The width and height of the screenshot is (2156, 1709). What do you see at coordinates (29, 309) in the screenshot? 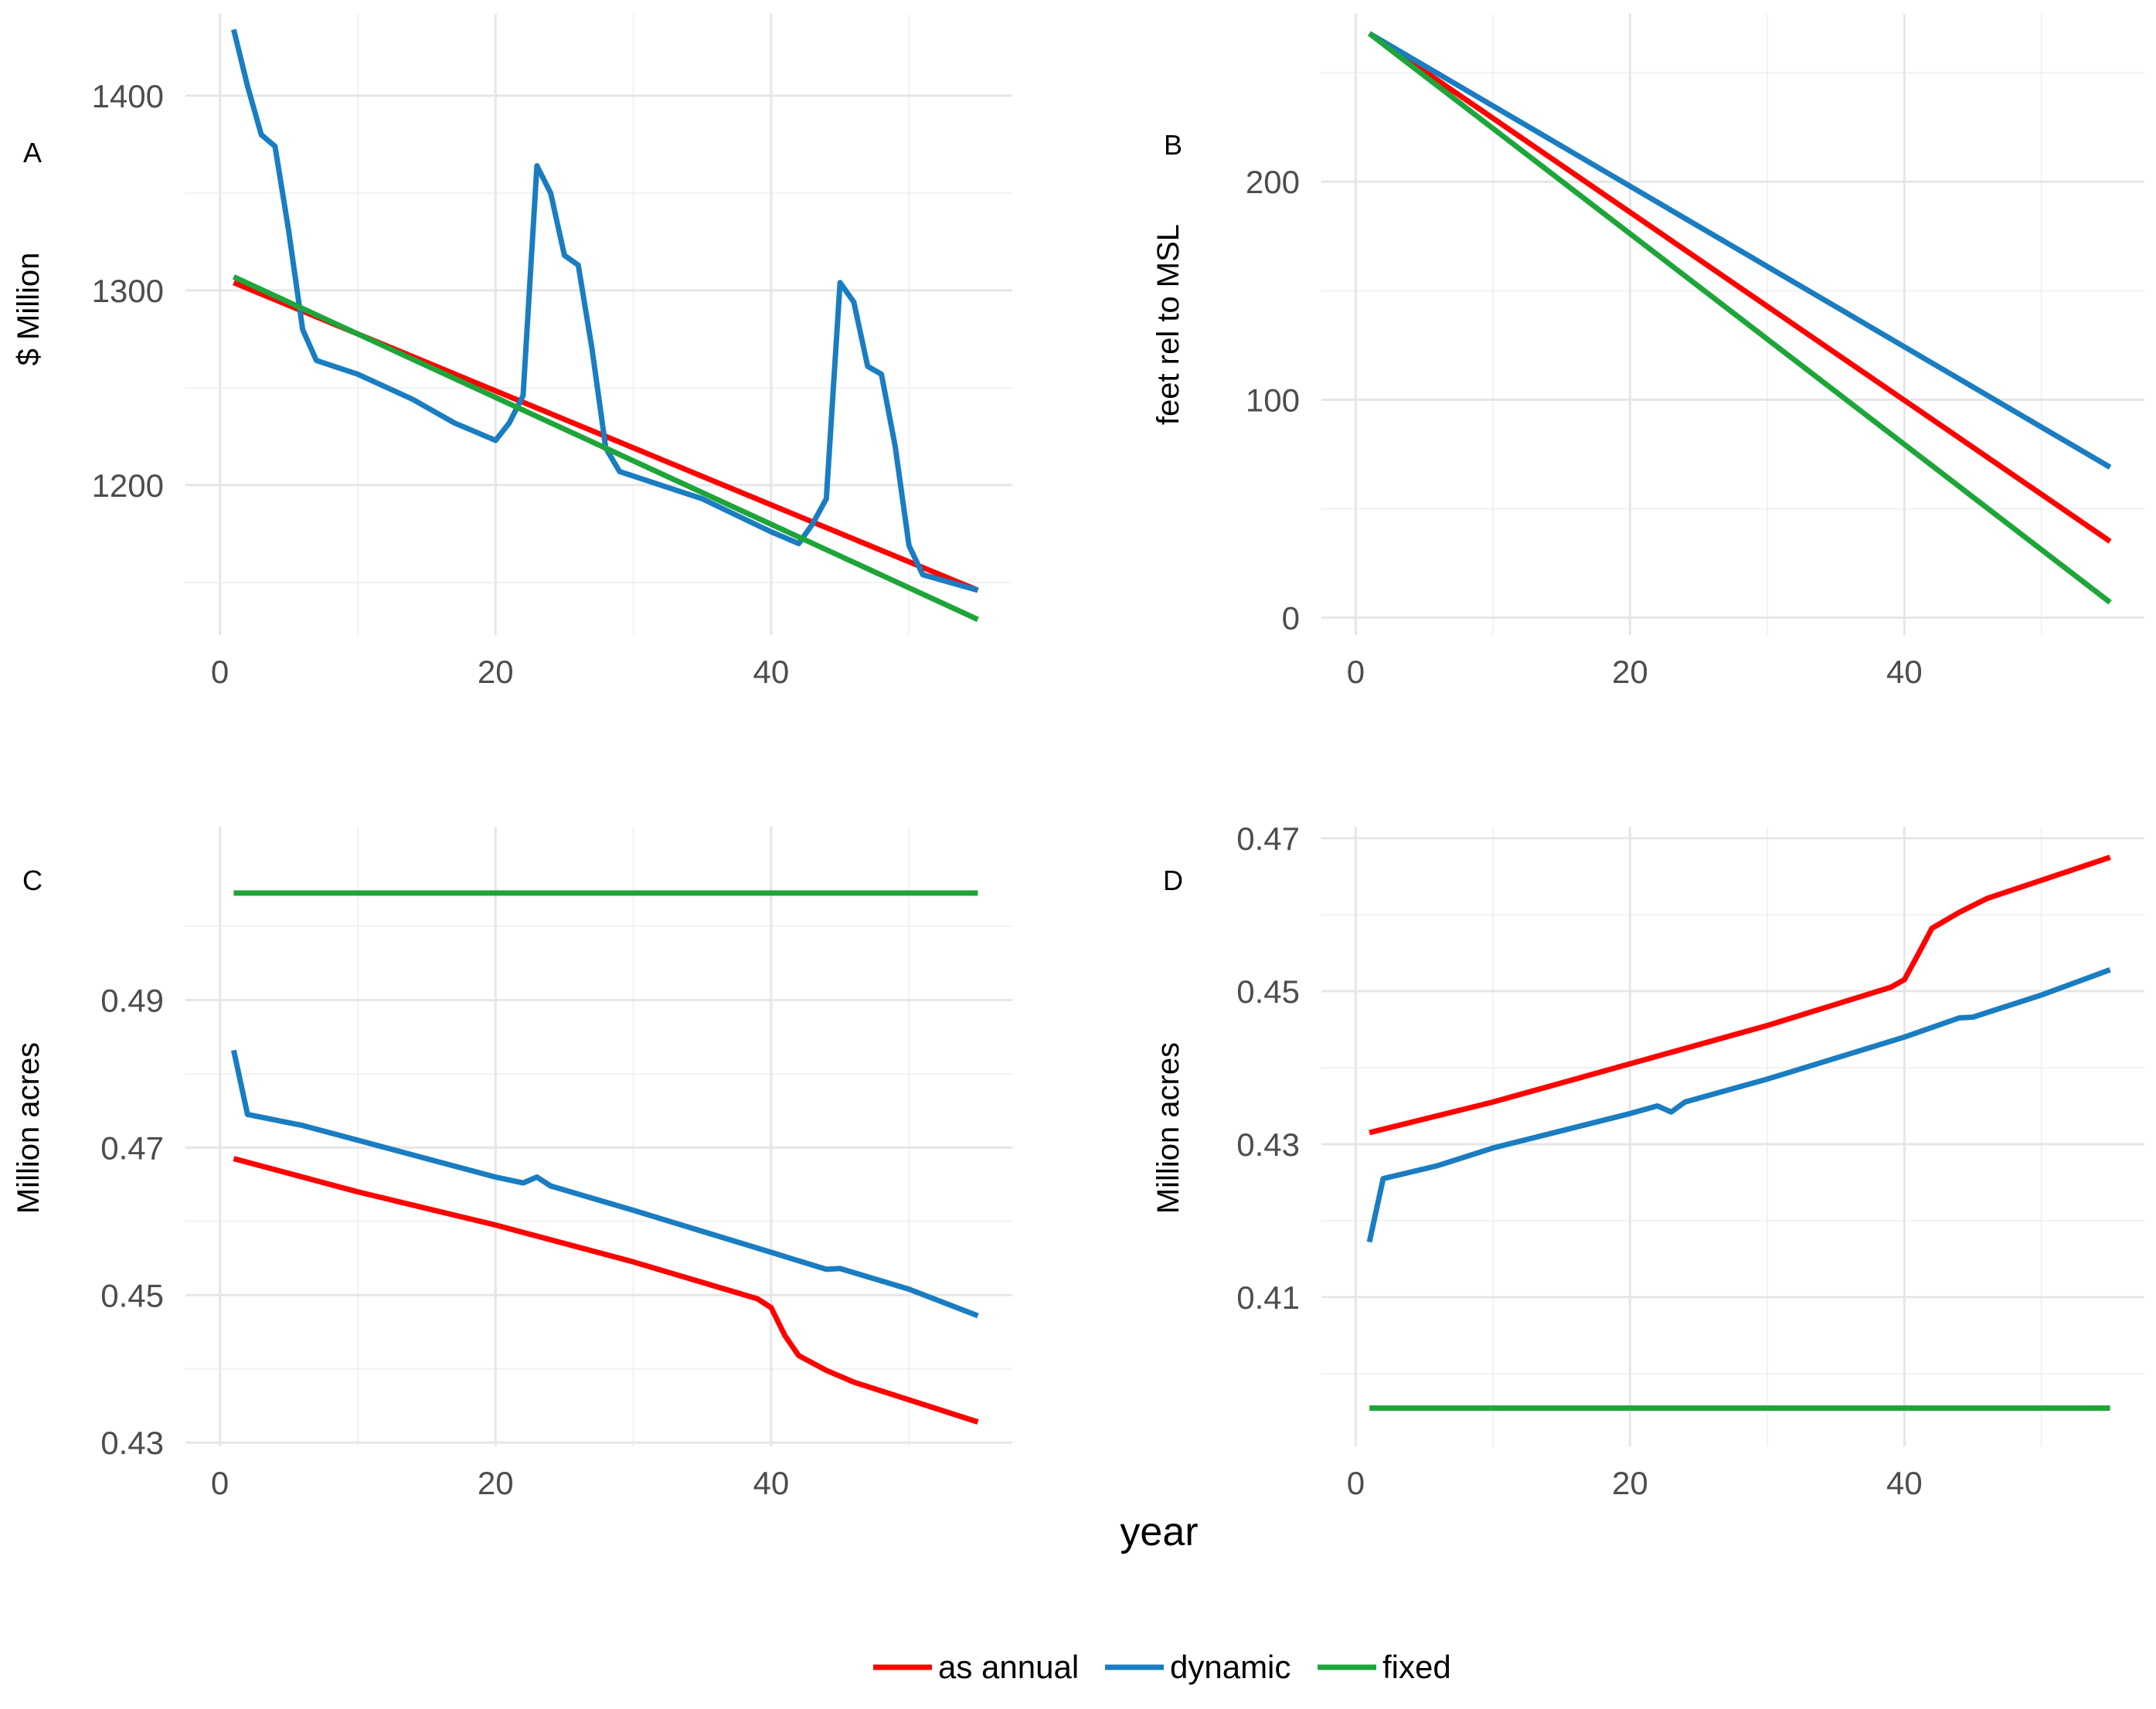
I see `y-axis-label: $ Million` at bounding box center [29, 309].